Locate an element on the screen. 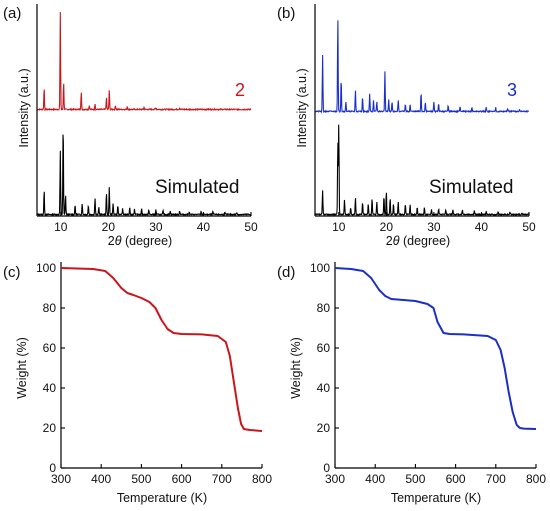 This screenshot has width=550, height=511. sample-2-pattern-line is located at coordinates (144, 61).